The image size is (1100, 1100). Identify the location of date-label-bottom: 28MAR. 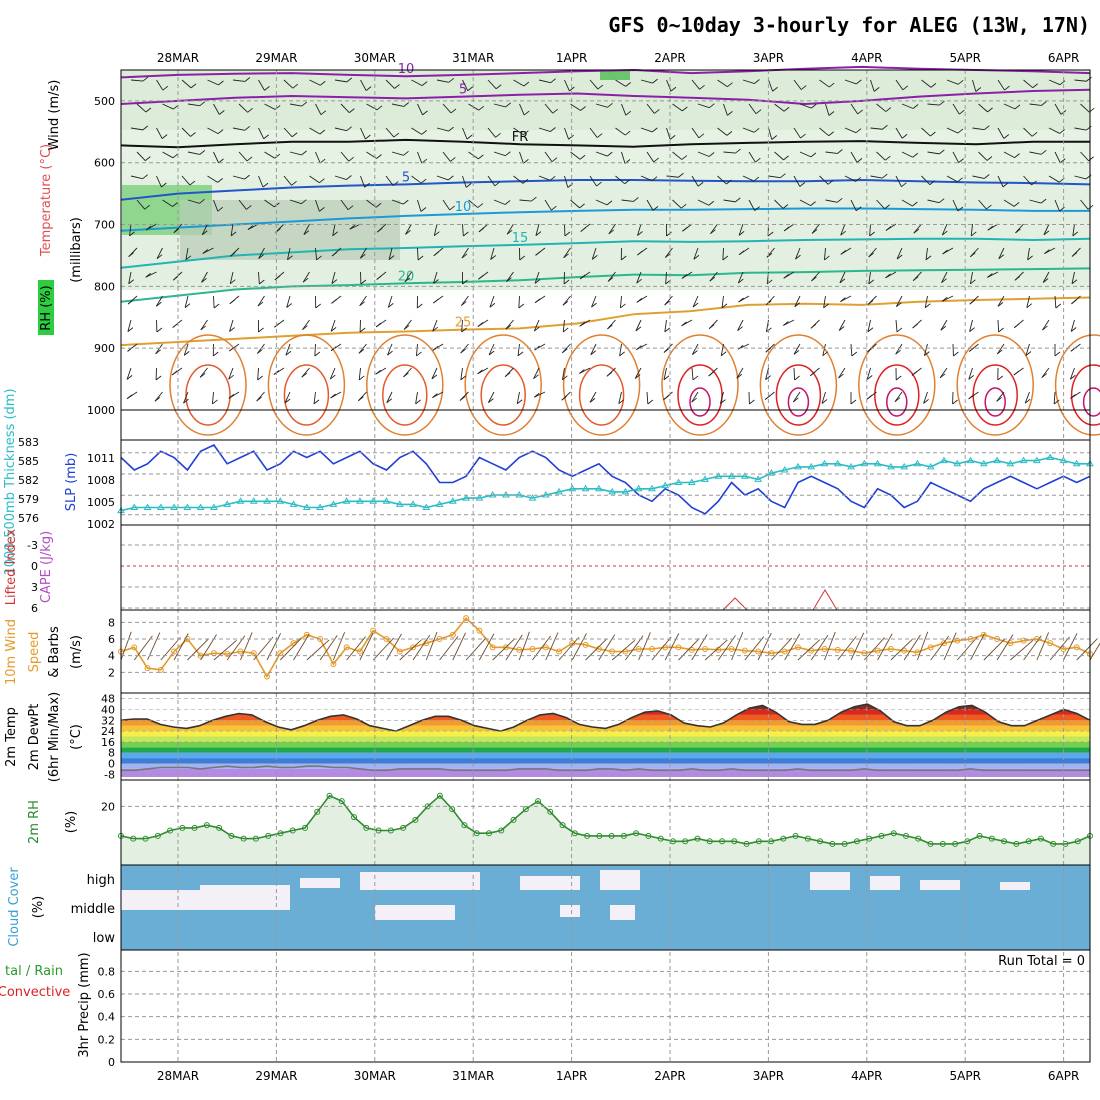
(178, 1076).